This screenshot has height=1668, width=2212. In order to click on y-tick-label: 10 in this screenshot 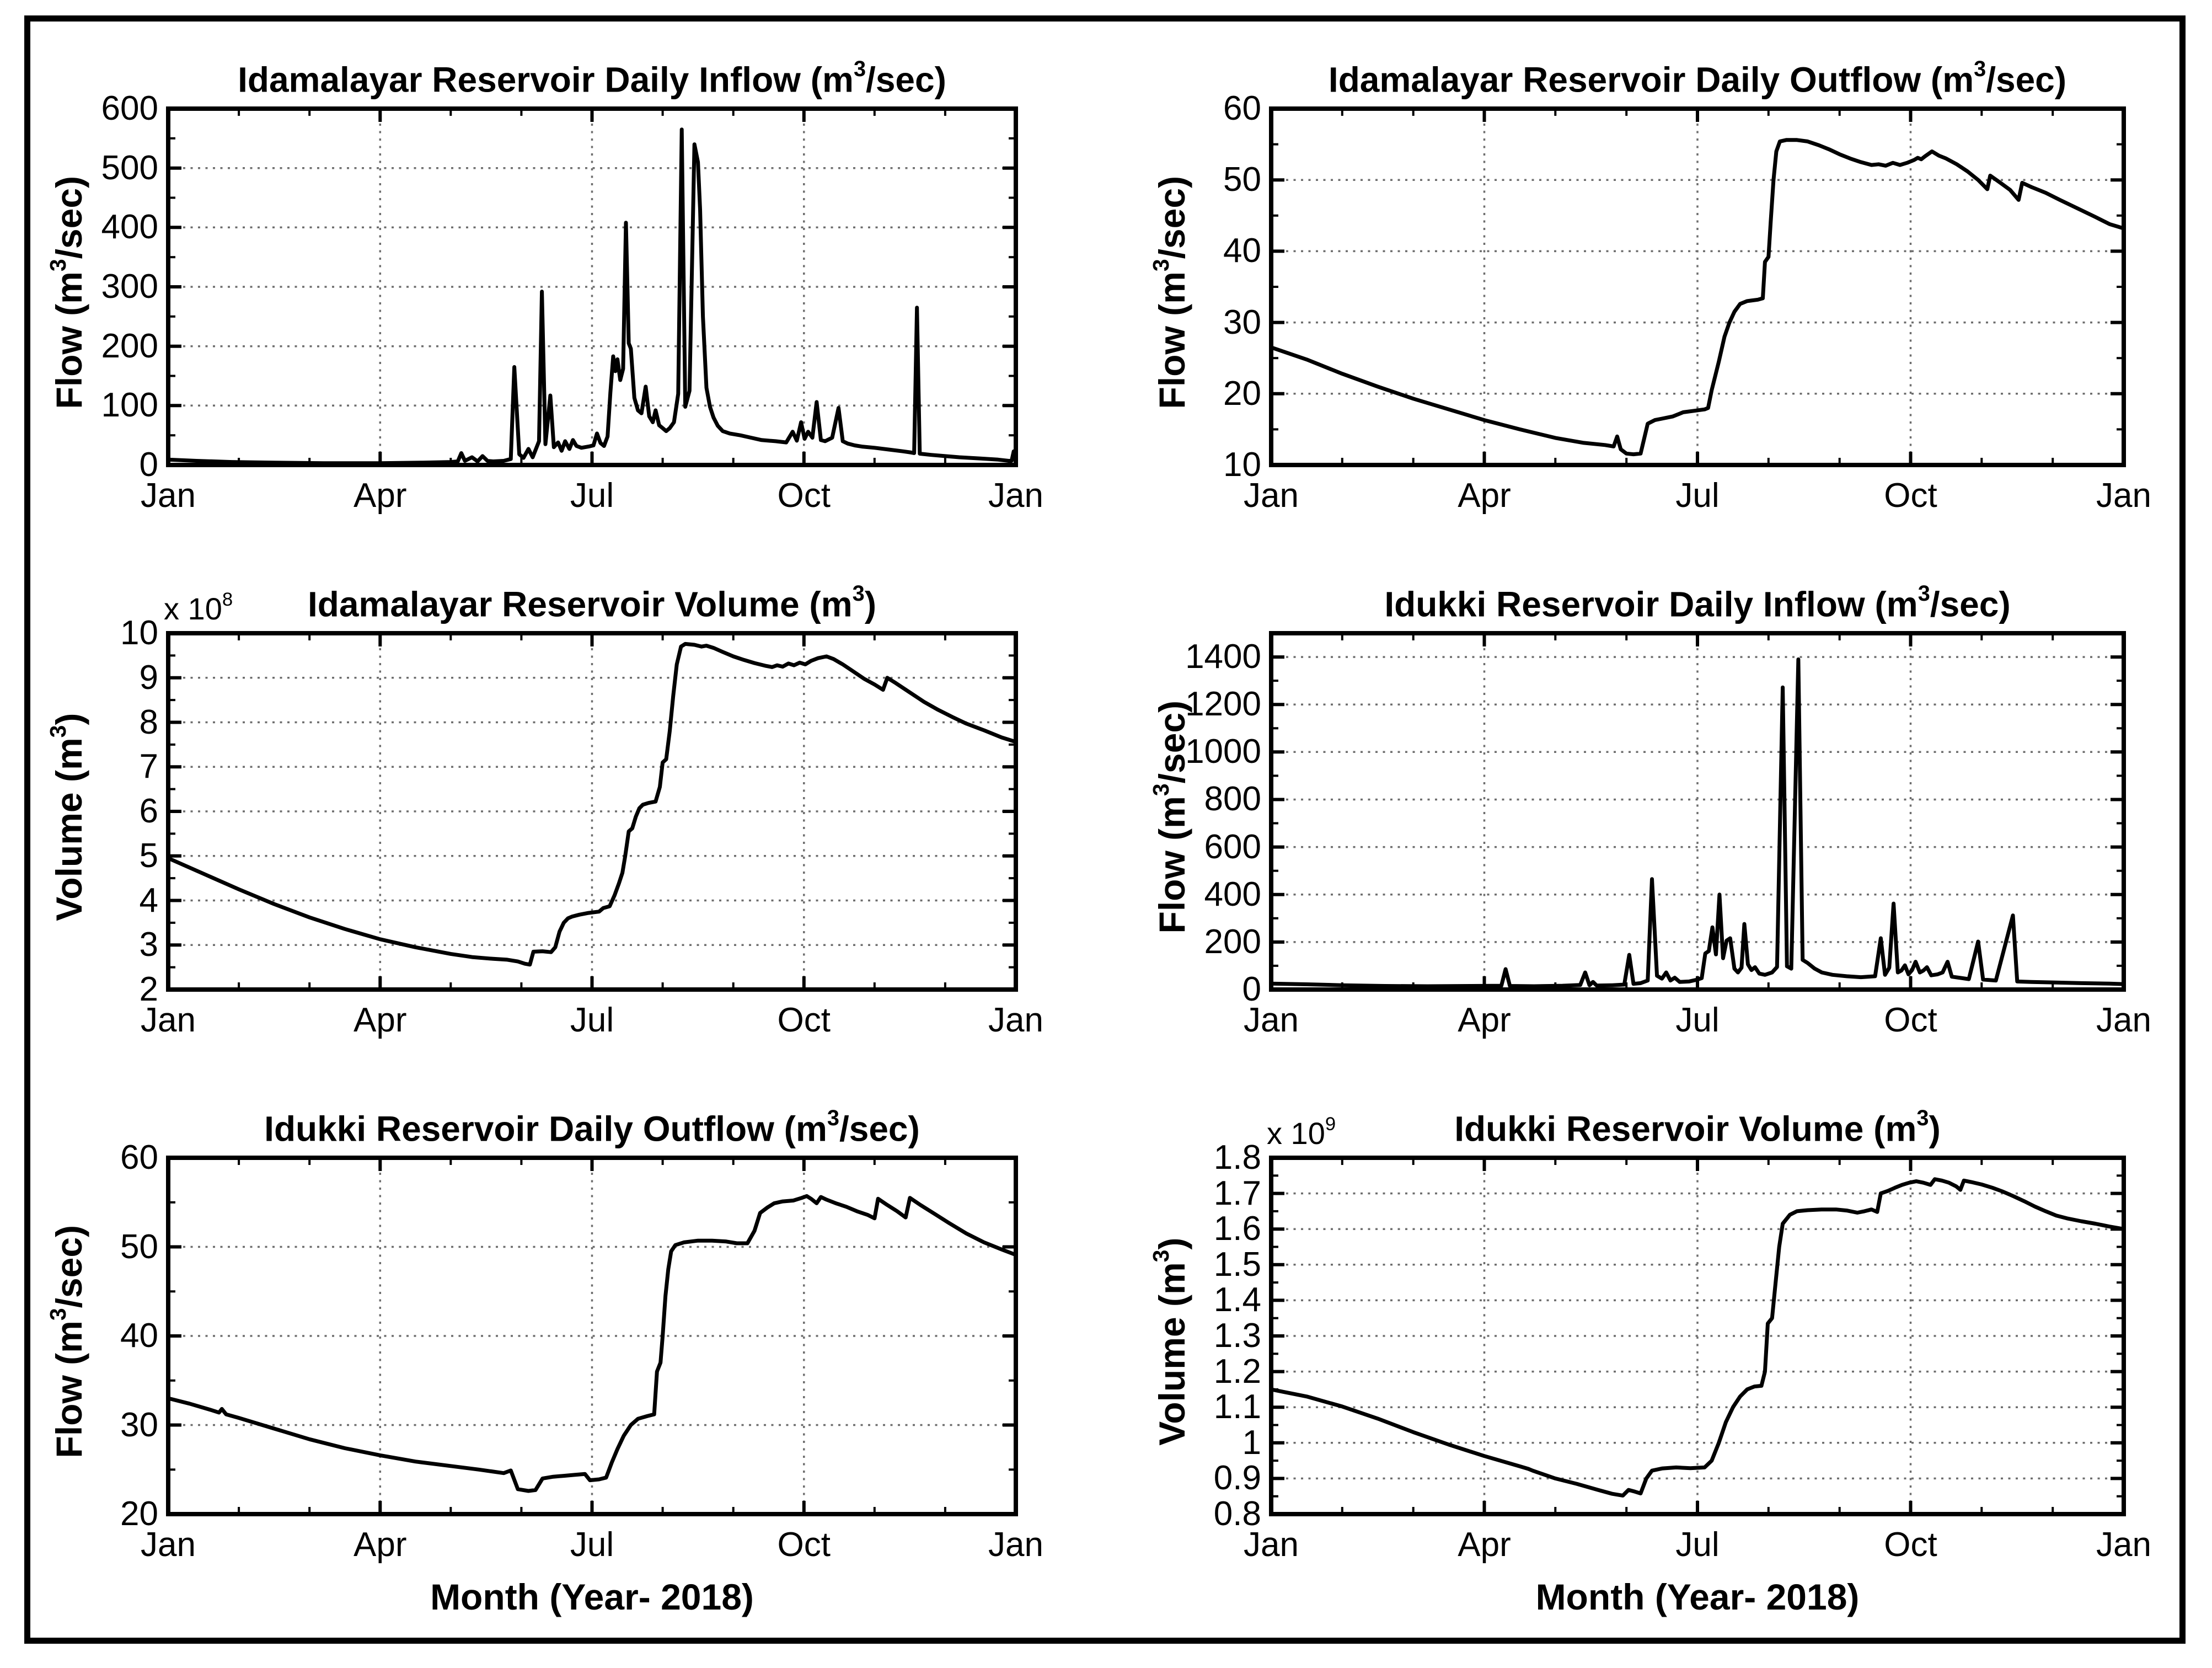, I will do `click(139, 633)`.